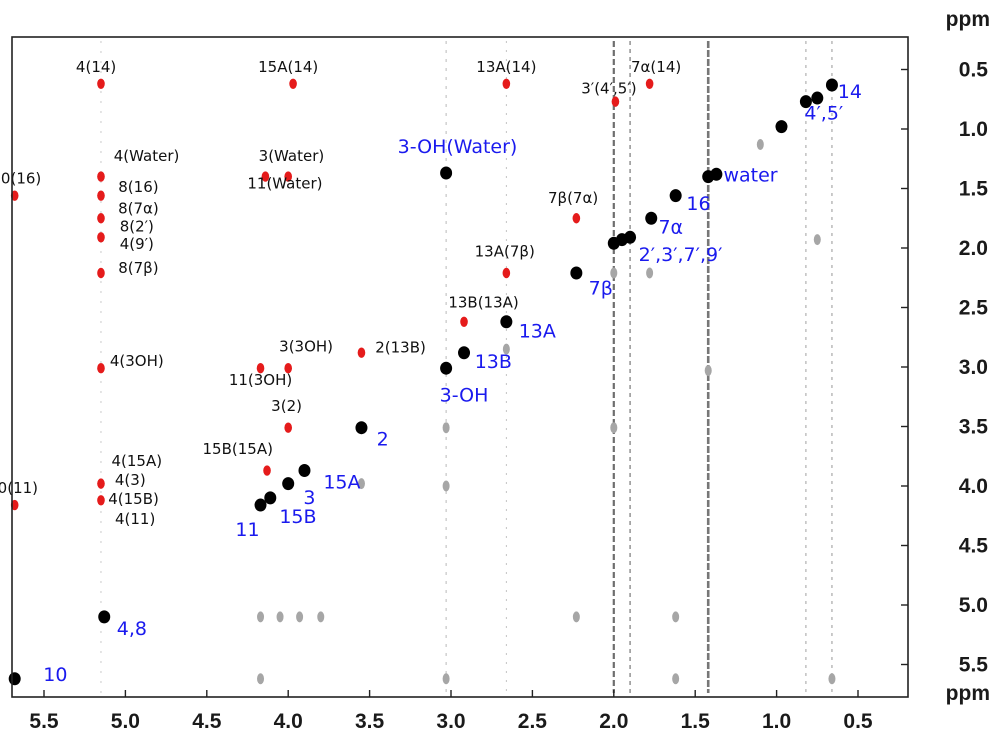 This screenshot has width=1000, height=743. What do you see at coordinates (147, 156) in the screenshot?
I see `cross-peak-label: 4(Water)` at bounding box center [147, 156].